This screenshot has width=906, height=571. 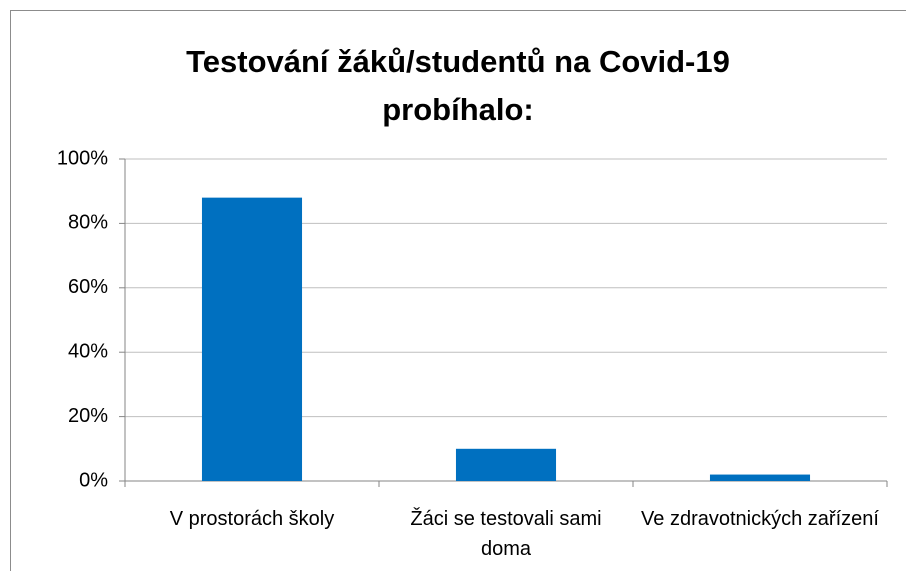 What do you see at coordinates (760, 519) in the screenshot?
I see `x-tick-label: Ve zdravotnických zařízení` at bounding box center [760, 519].